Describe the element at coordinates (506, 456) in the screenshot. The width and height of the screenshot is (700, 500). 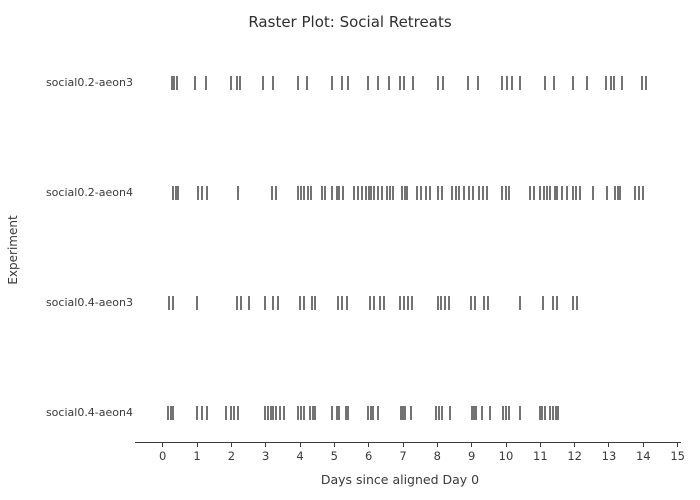
I see `x-tick-label: 10` at that location.